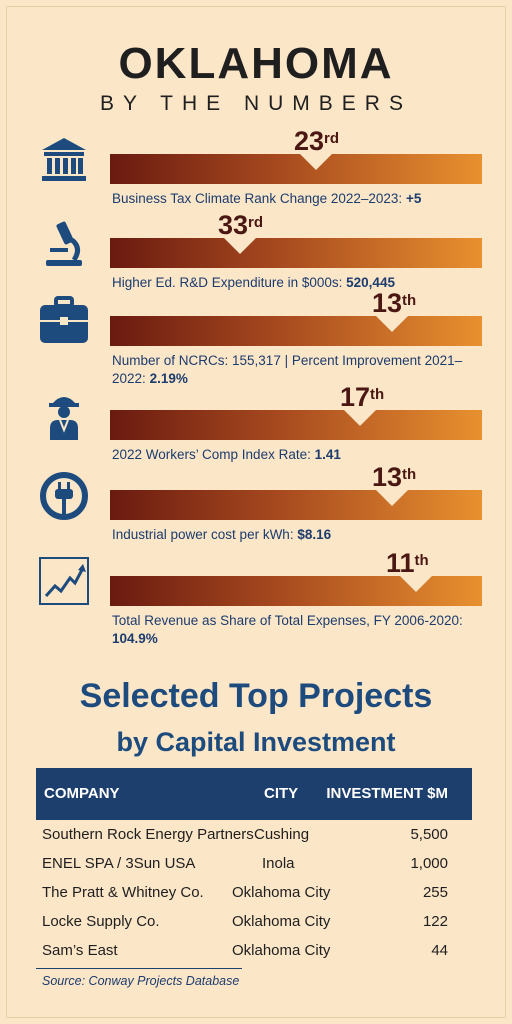 This screenshot has height=1024, width=512. I want to click on page-title: OKLAHOMA, so click(256, 63).